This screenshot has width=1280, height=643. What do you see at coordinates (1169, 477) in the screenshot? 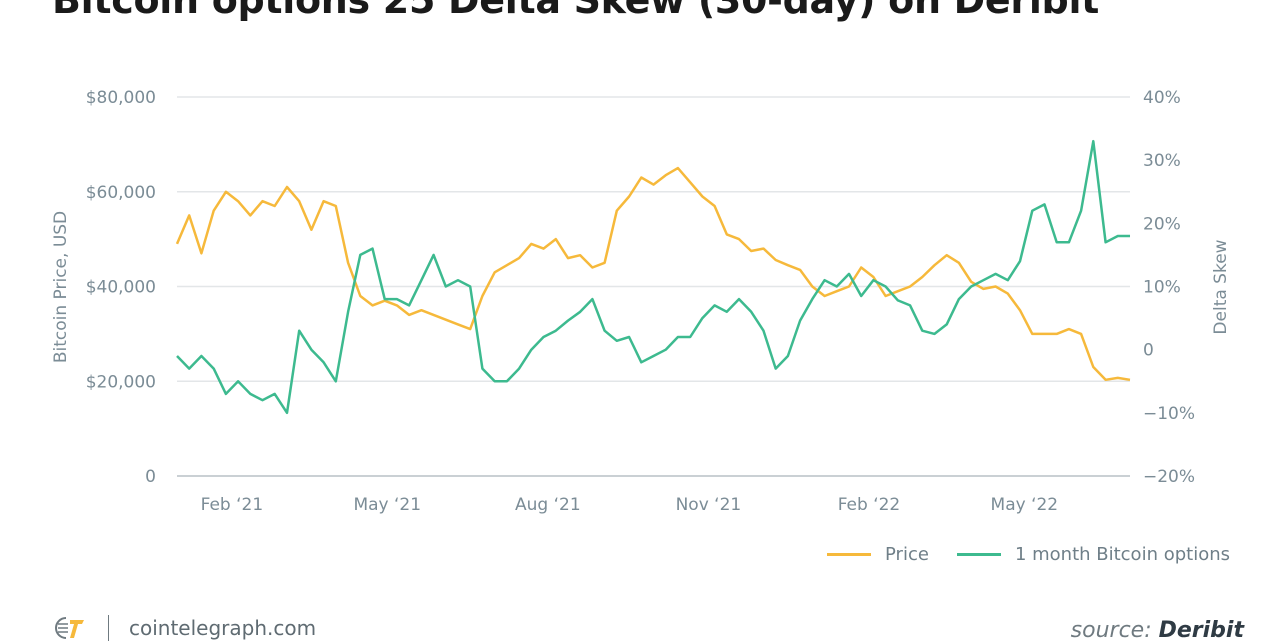
I see `y-tick-right: −20%` at bounding box center [1169, 477].